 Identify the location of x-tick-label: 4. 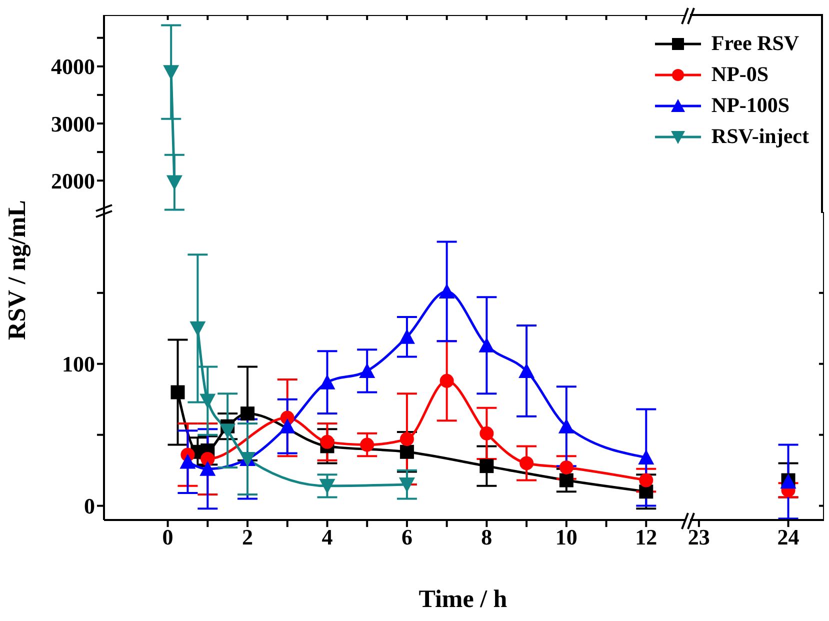
(327, 537).